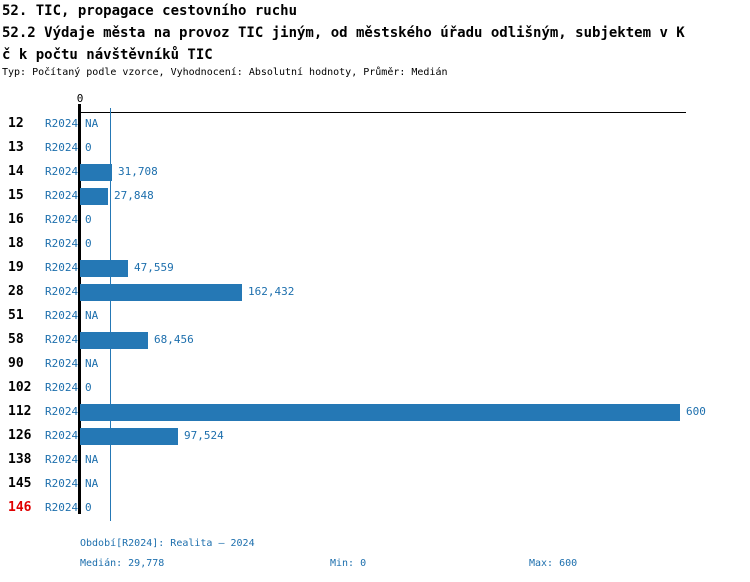 The width and height of the screenshot is (750, 582). I want to click on footer-min-label: Min: 0, so click(348, 563).